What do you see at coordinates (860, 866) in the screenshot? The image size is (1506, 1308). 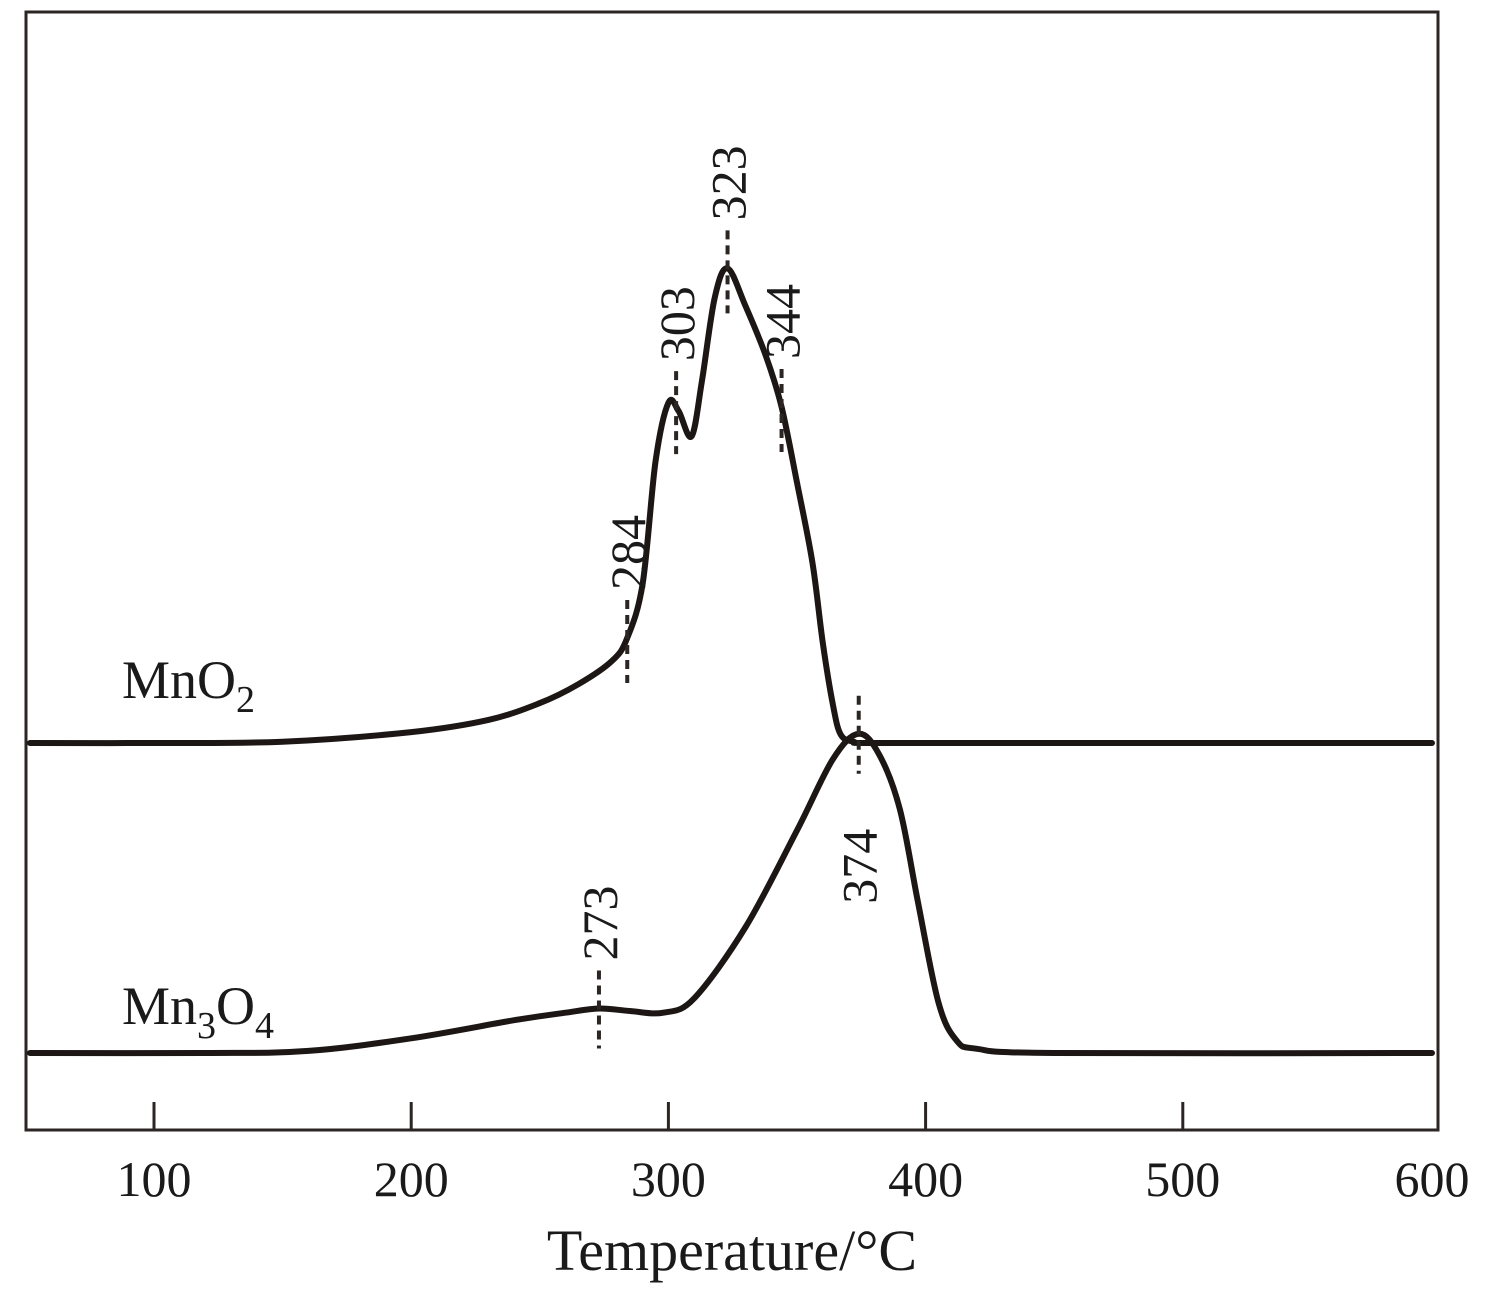 I see `peak-label-374: 374` at bounding box center [860, 866].